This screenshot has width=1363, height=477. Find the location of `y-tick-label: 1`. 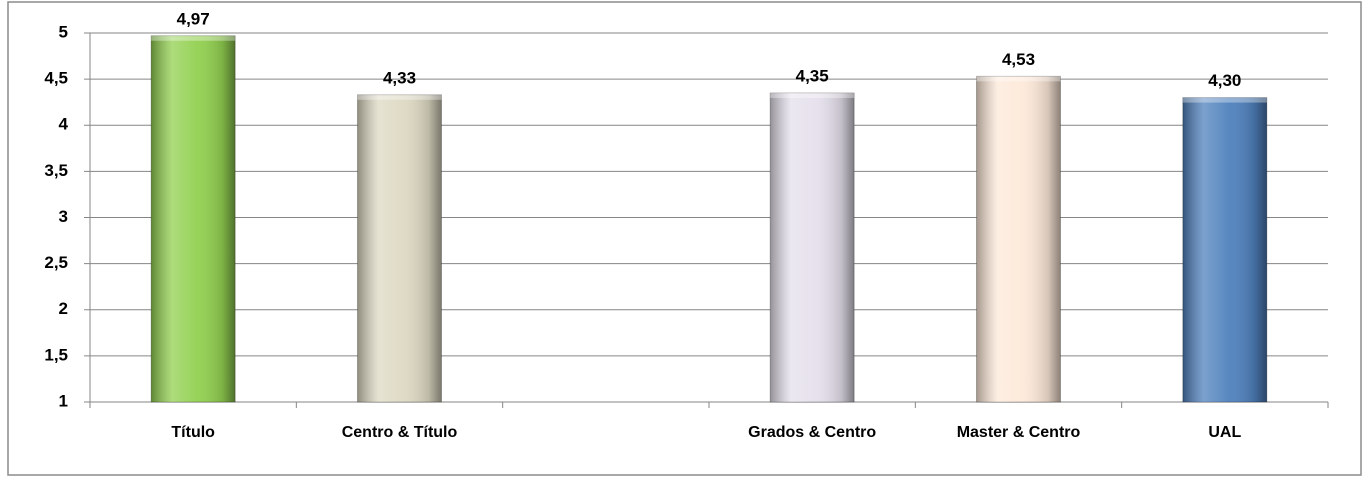

y-tick-label: 1 is located at coordinates (63, 400).